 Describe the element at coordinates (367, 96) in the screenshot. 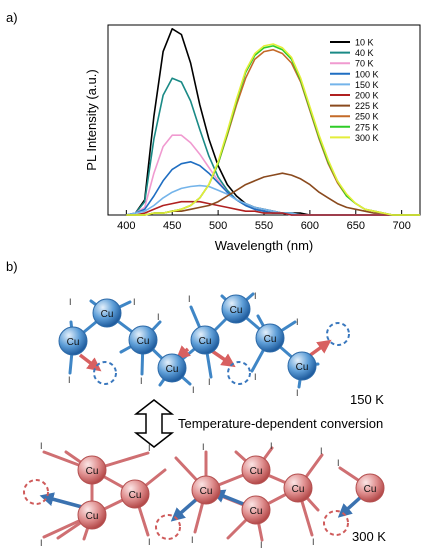

I see `legend-label: 200 K` at that location.